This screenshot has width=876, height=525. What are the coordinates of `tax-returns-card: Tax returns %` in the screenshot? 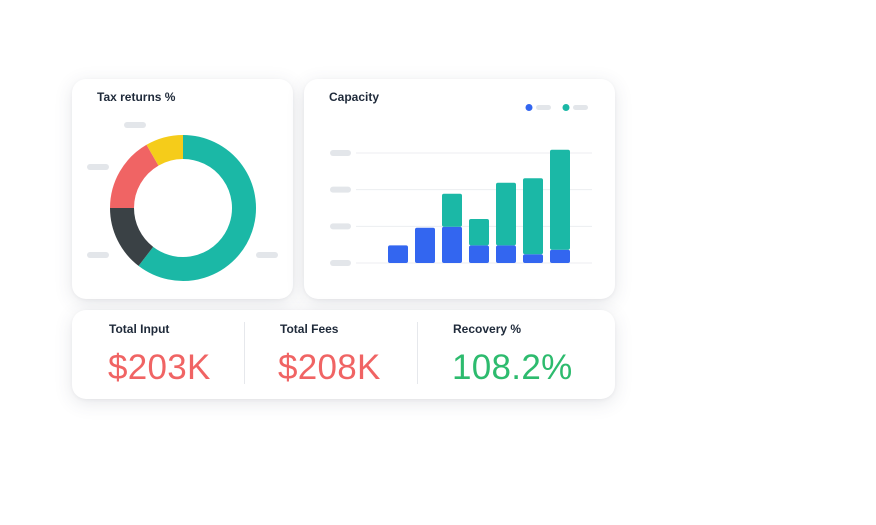 It's located at (182, 189).